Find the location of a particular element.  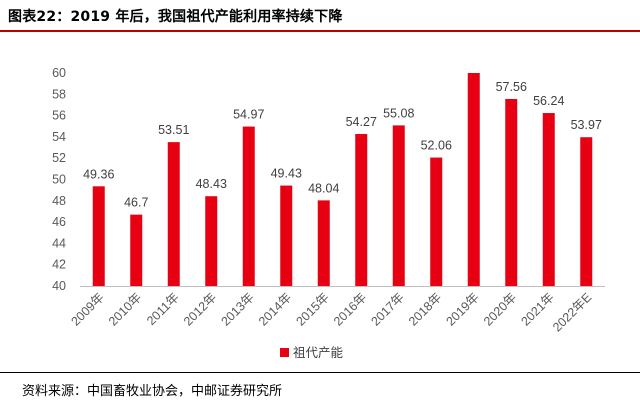

x-tick-label: 2014年 is located at coordinates (275, 309).